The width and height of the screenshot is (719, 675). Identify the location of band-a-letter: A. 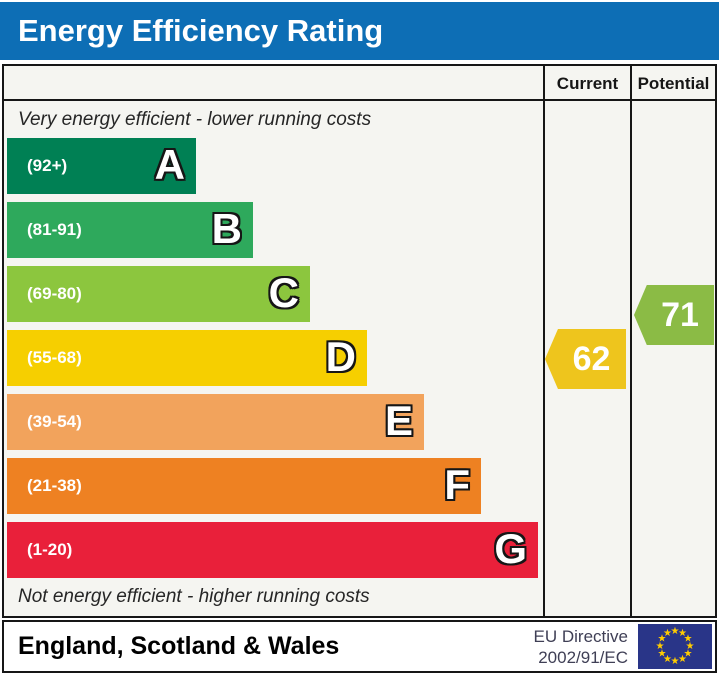
(169, 165).